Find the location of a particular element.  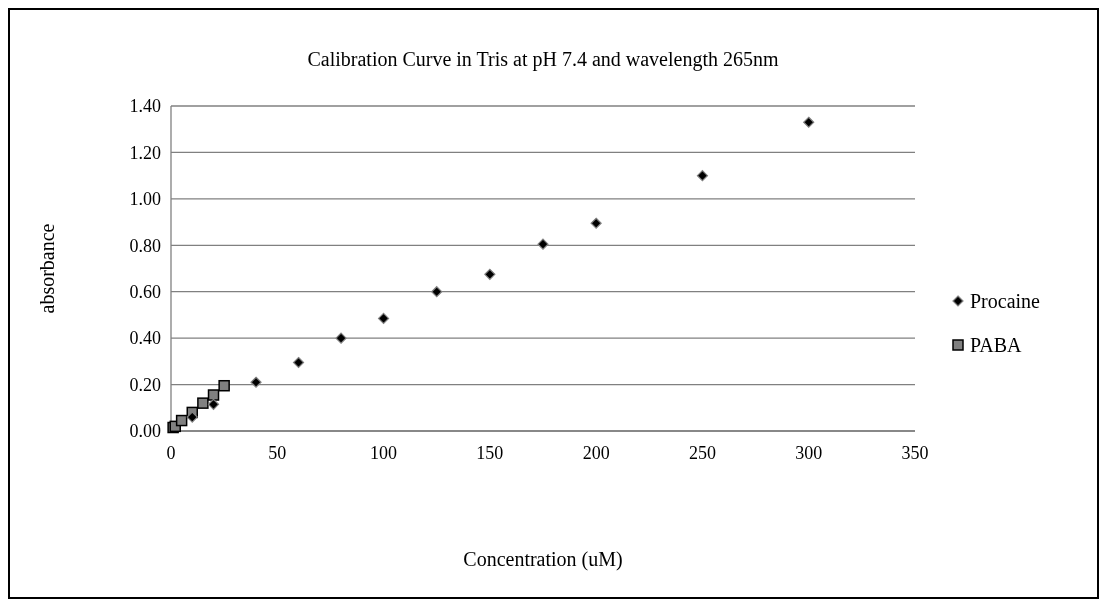

chart-title: Calibration Curve in Tris at pH 7.4 and wavelength 265nm is located at coordinates (543, 59).